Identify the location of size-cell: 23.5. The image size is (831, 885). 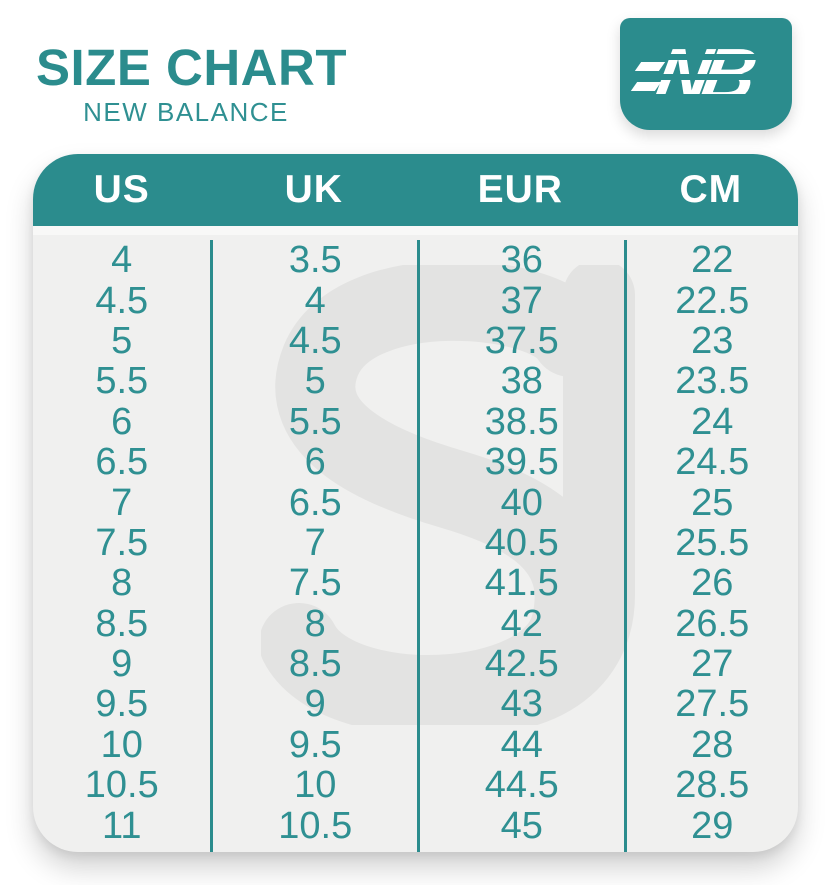
(712, 381).